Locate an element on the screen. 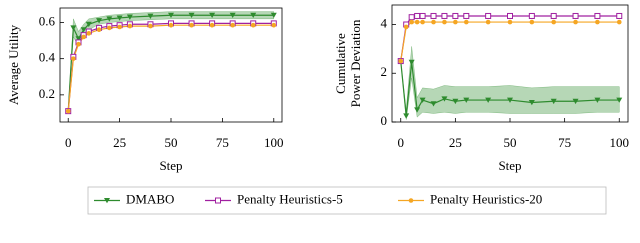 The height and width of the screenshot is (243, 640). y-tick-label: 0.4 is located at coordinates (47, 57).